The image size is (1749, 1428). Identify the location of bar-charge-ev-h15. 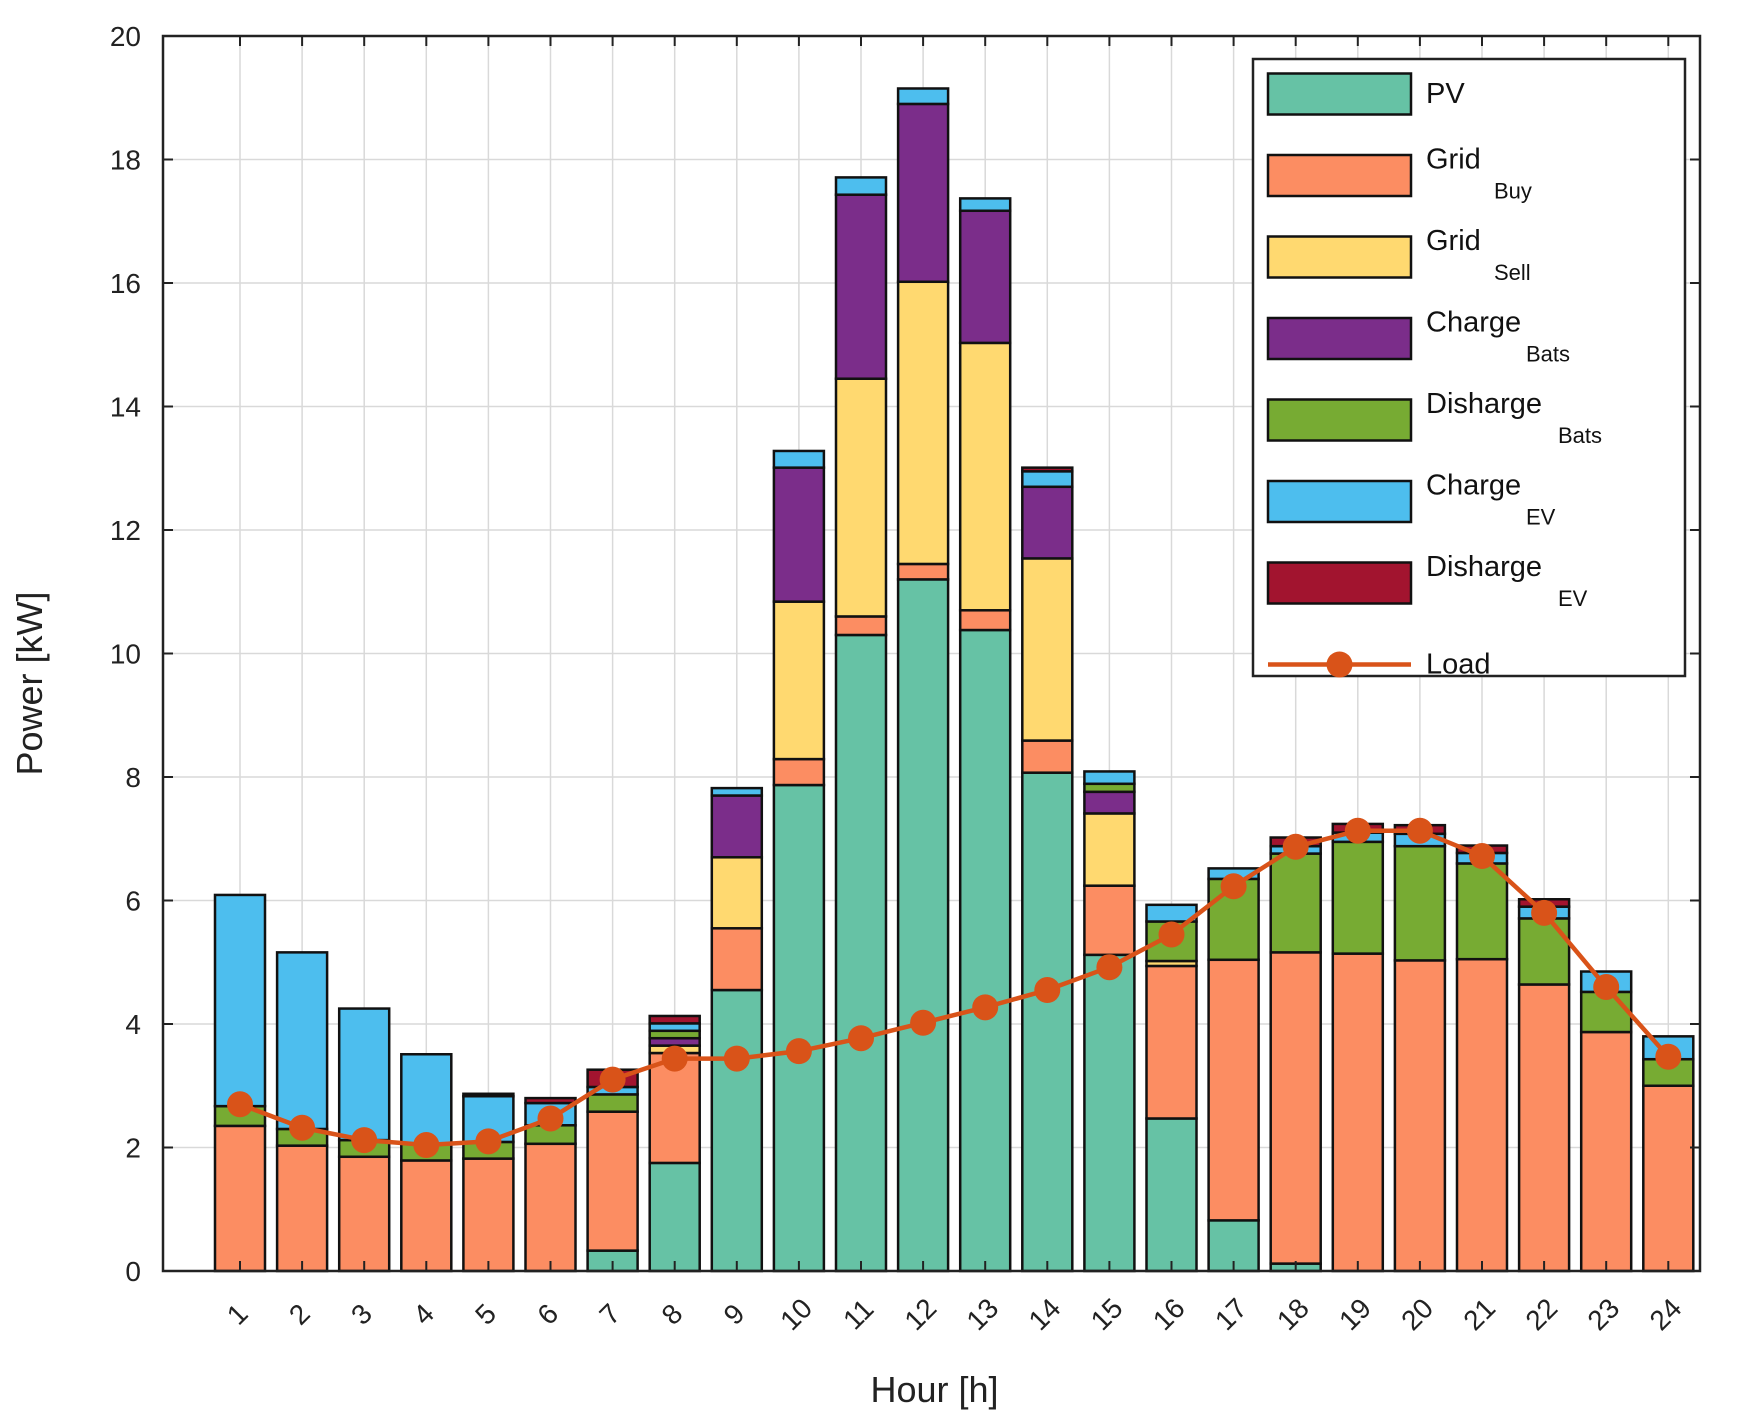
(1109, 778).